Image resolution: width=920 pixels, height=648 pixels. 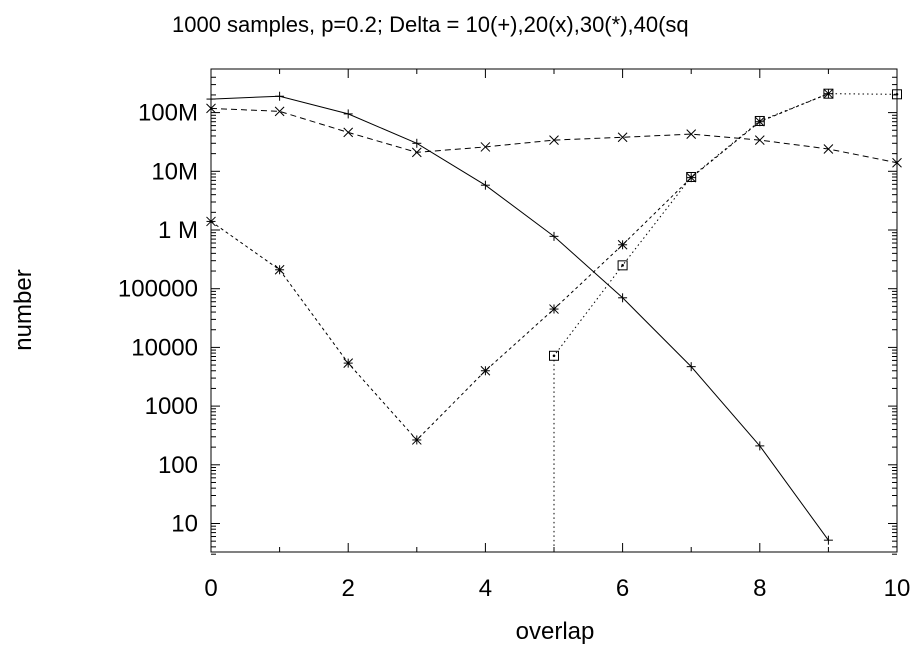 What do you see at coordinates (158, 289) in the screenshot?
I see `y-tick-label: 100000` at bounding box center [158, 289].